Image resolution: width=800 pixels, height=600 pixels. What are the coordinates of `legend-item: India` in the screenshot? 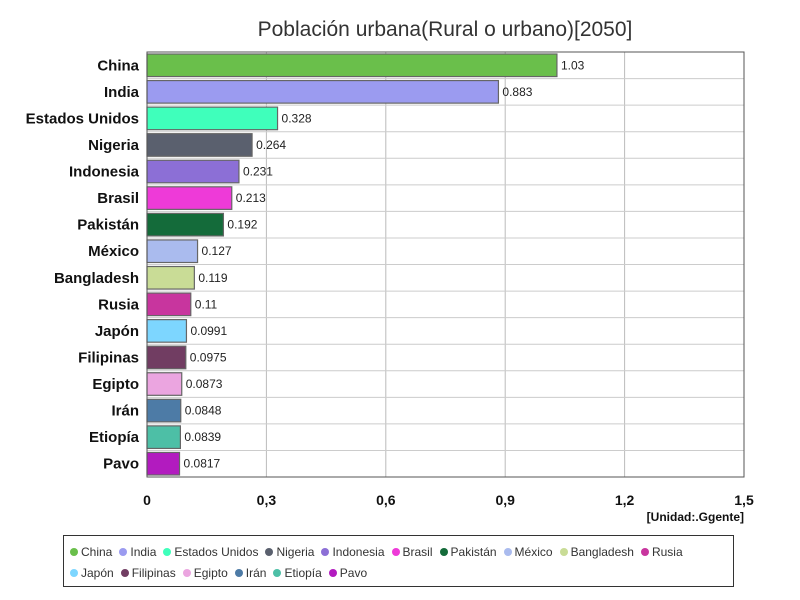 It's located at (137, 552).